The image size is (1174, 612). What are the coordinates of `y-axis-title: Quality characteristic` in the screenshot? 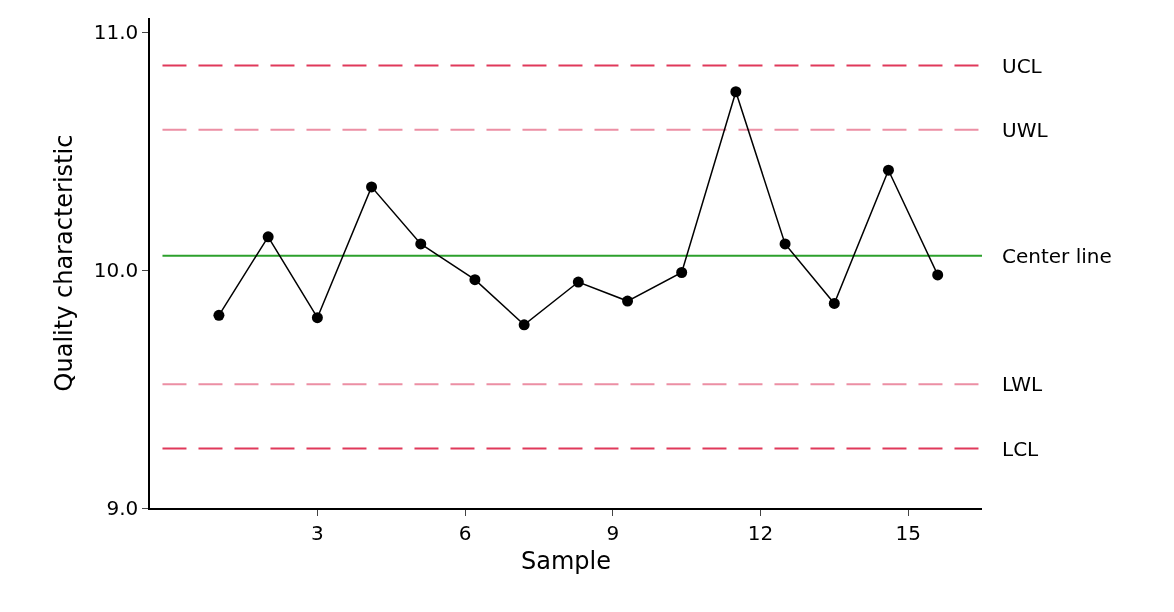 It's located at (64, 263).